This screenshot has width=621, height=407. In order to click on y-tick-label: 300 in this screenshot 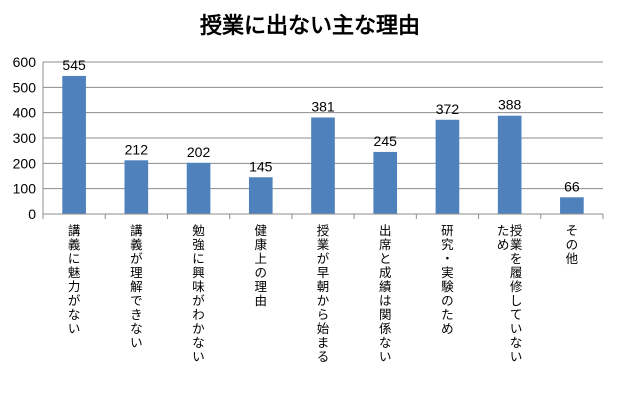, I will do `click(25, 138)`.